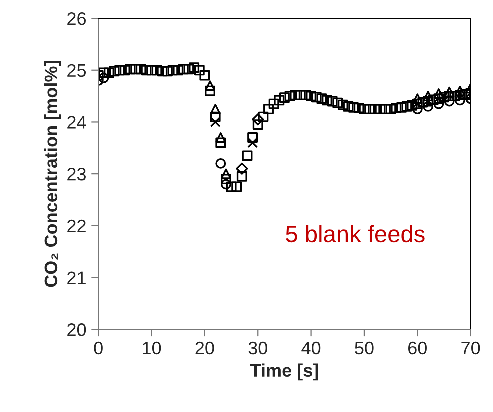 The height and width of the screenshot is (412, 493). Describe the element at coordinates (355, 234) in the screenshot. I see `annotation: 5 blank feeds` at that location.